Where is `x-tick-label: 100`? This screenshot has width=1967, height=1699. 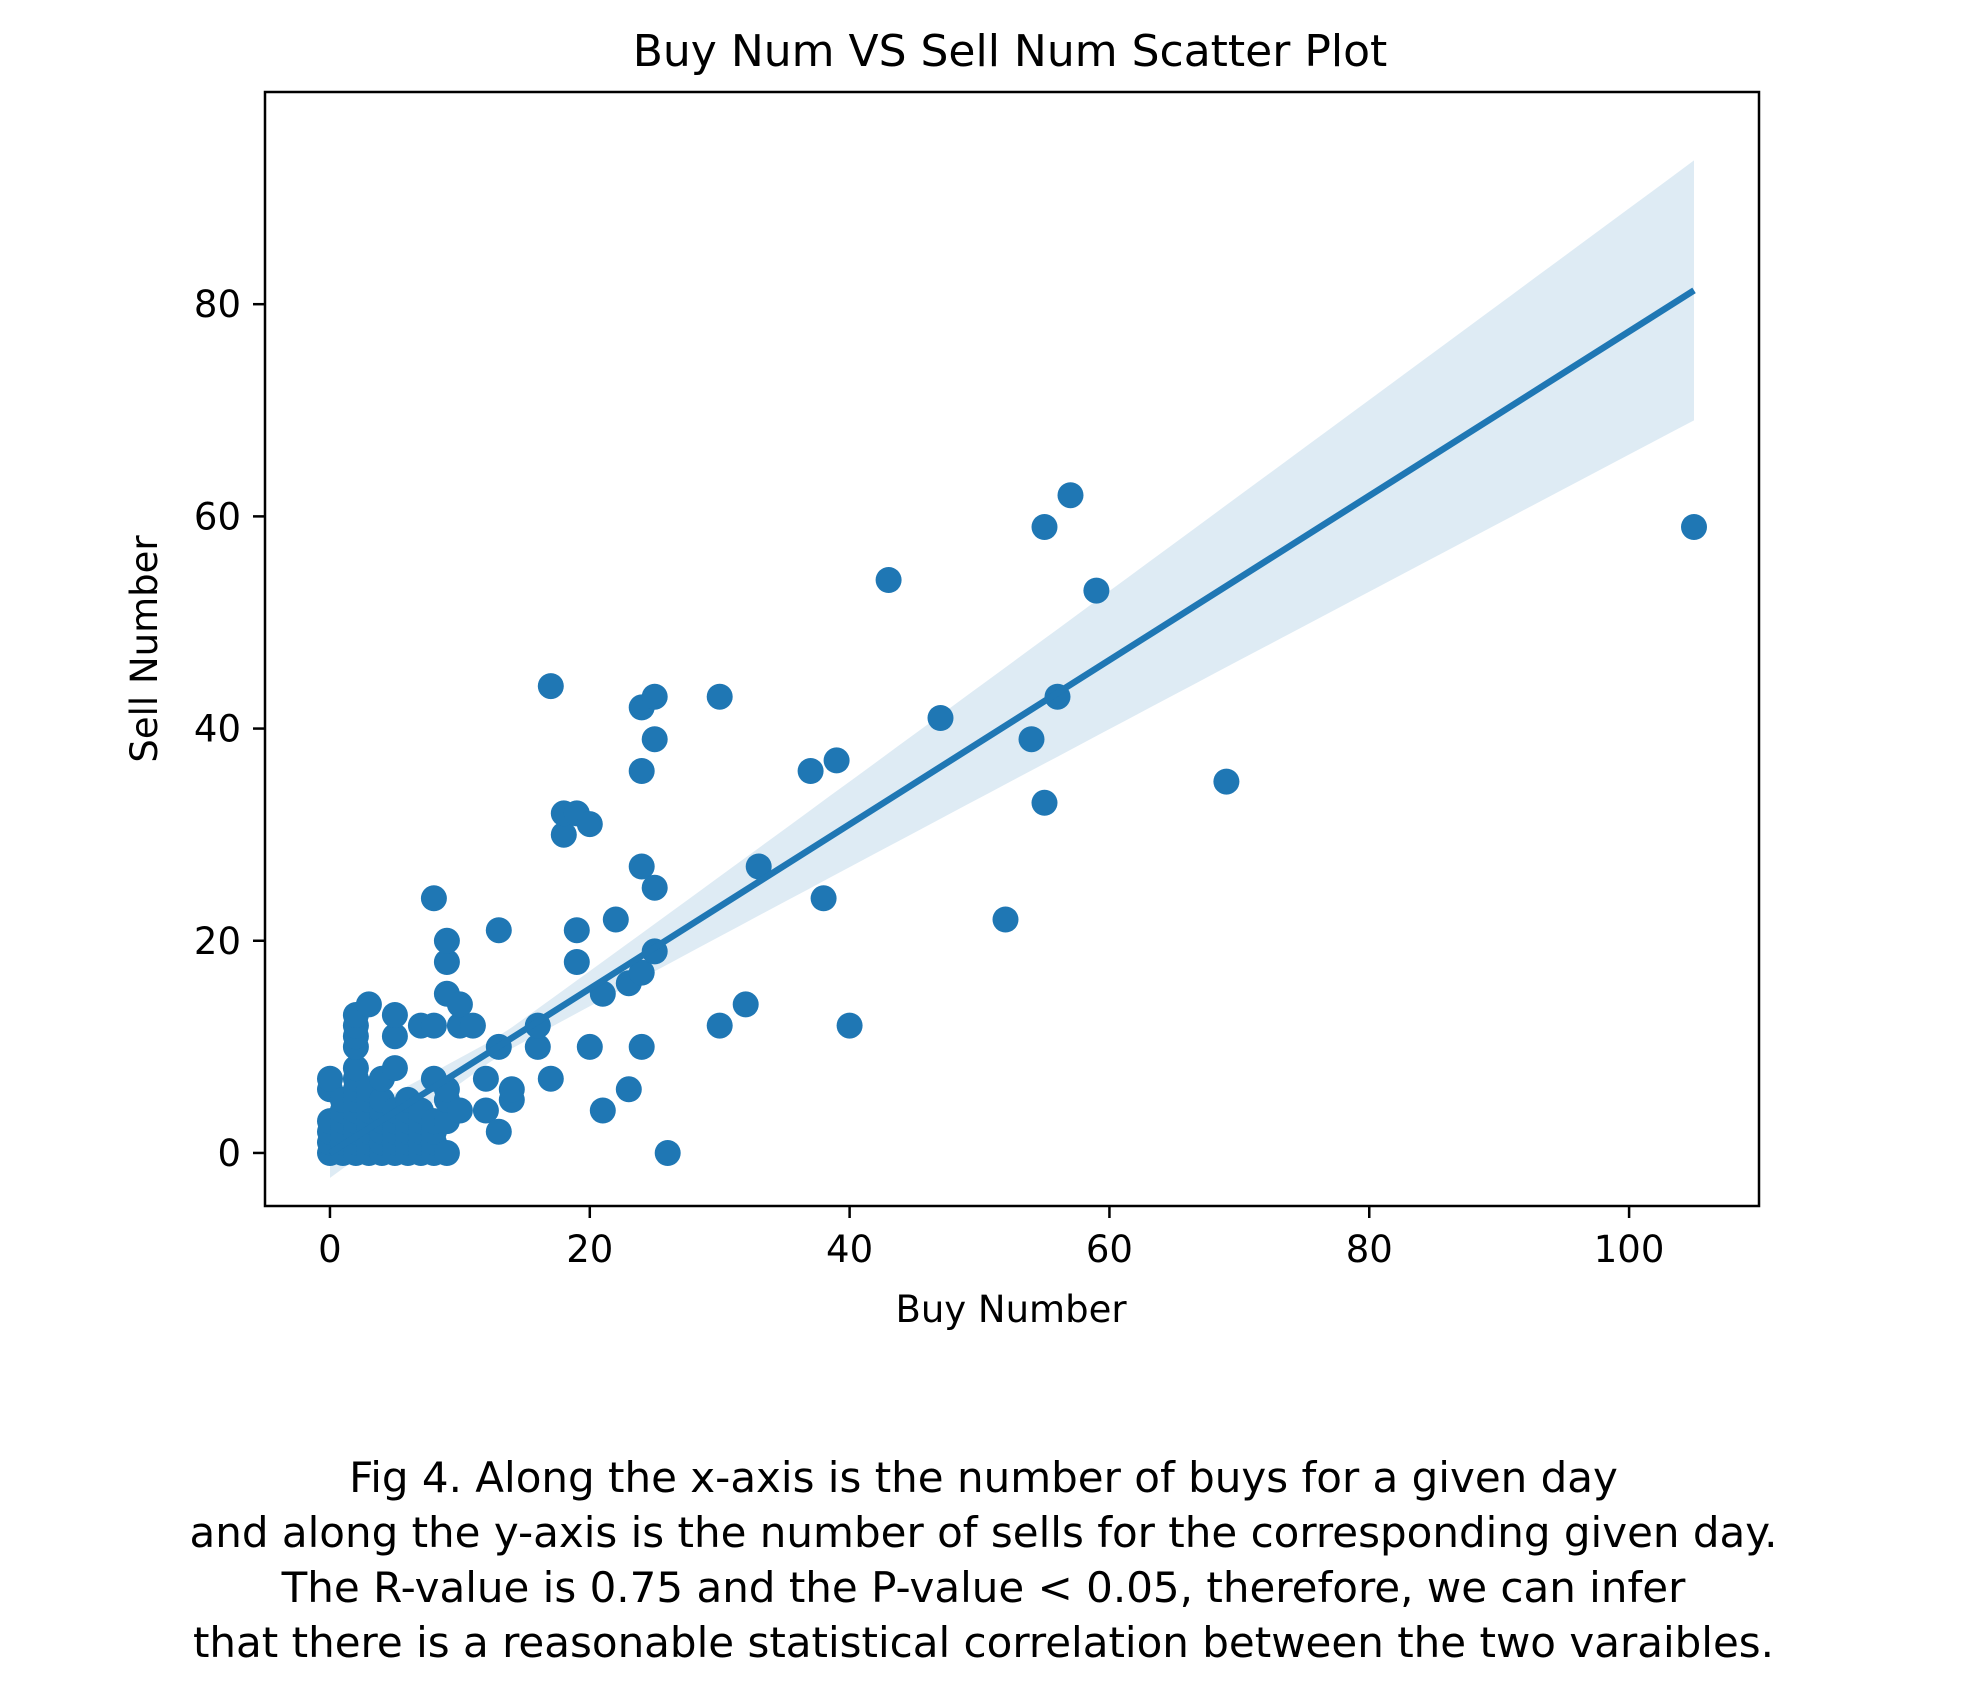
x-tick-label: 100 is located at coordinates (1629, 1249).